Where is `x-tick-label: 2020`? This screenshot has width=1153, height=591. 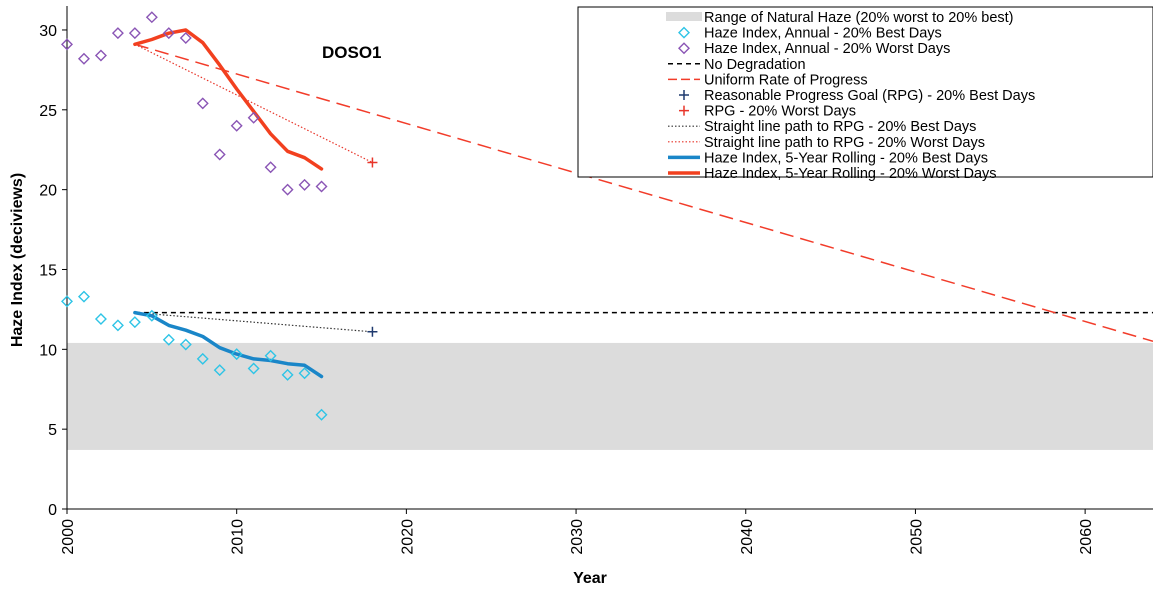
x-tick-label: 2020 is located at coordinates (407, 537).